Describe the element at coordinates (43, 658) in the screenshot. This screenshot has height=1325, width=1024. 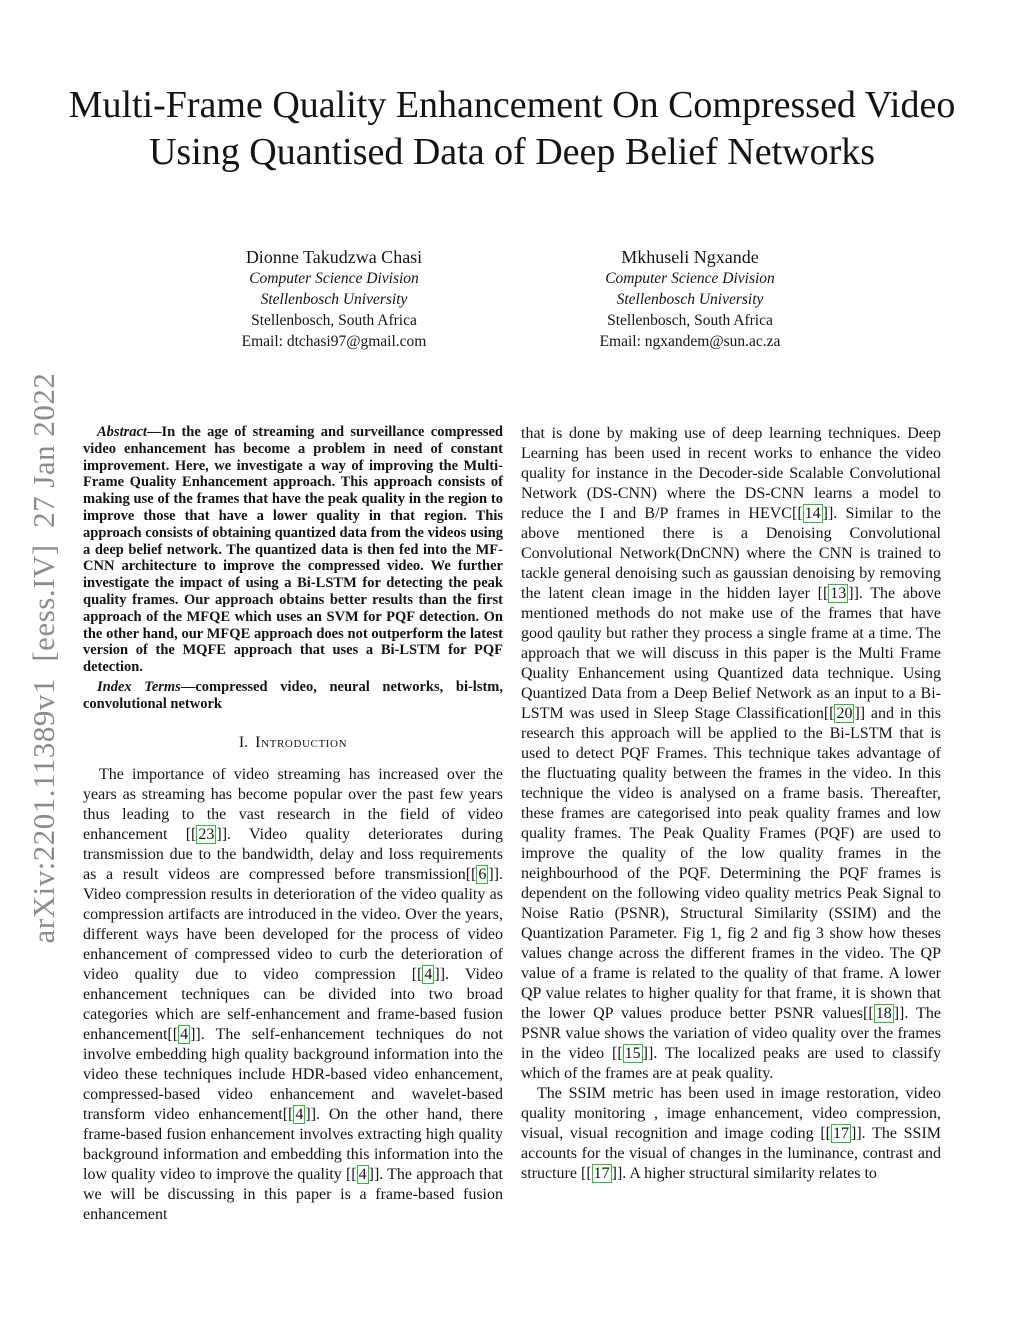
I see `arxiv-watermark: arXiv:2201.11389v1 [eess.IV] 27 Jan 2022` at that location.